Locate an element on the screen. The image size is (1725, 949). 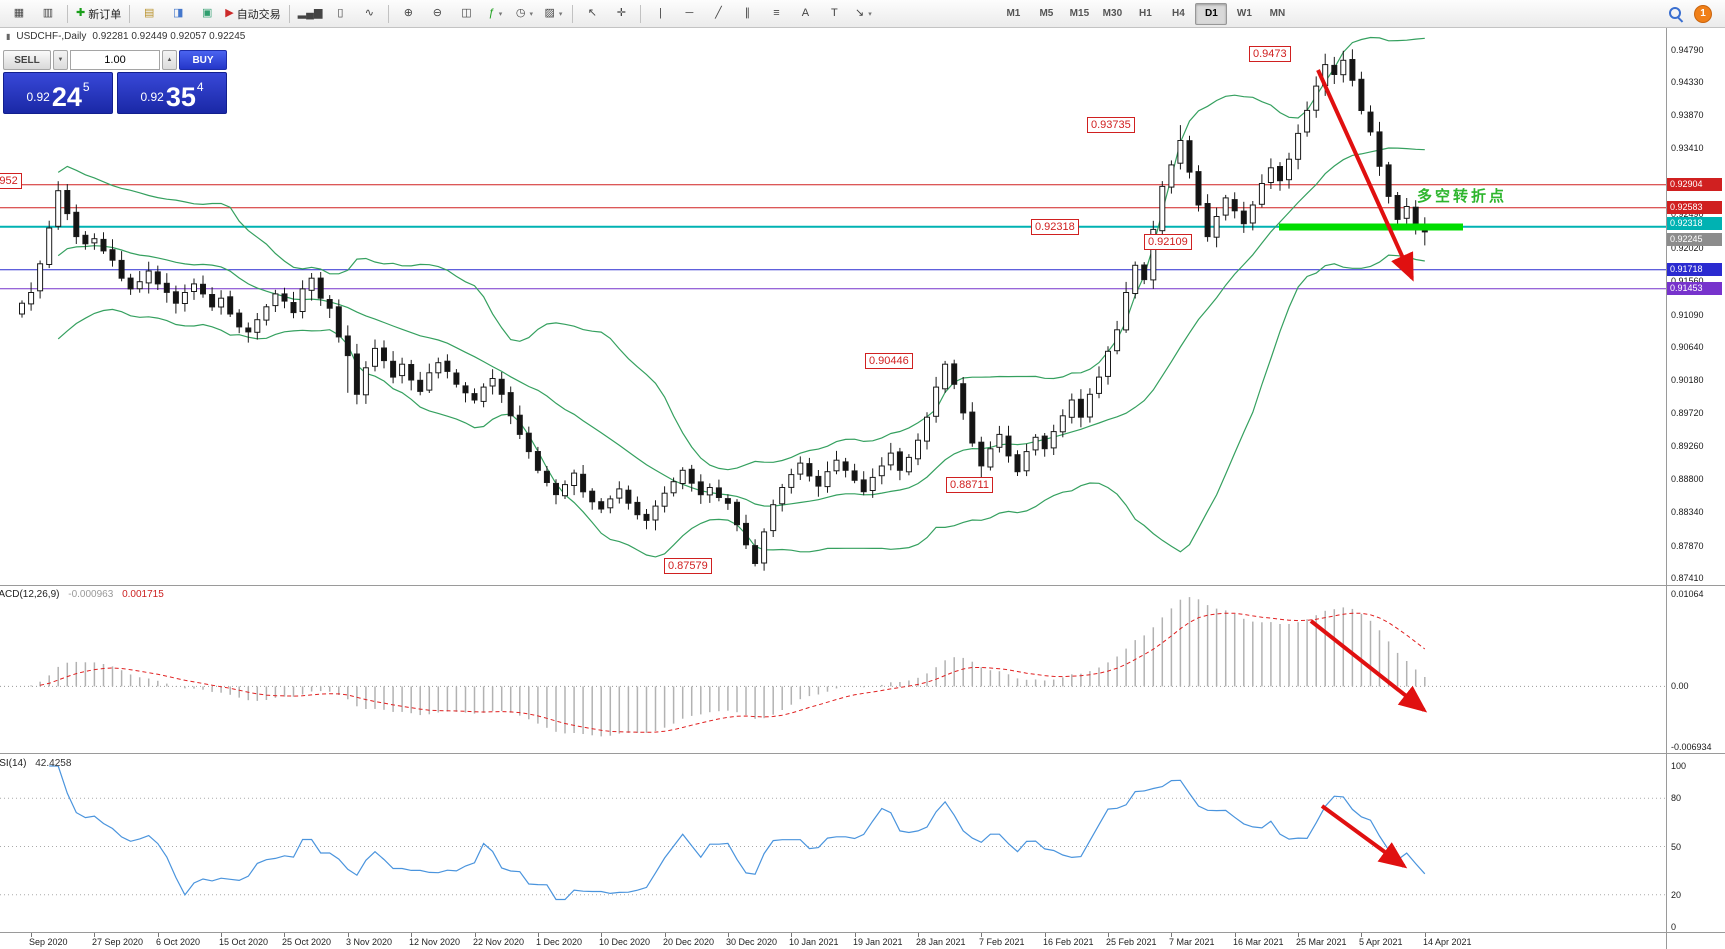
candlestick-chart-icon: ▯ is located at coordinates (340, 14).